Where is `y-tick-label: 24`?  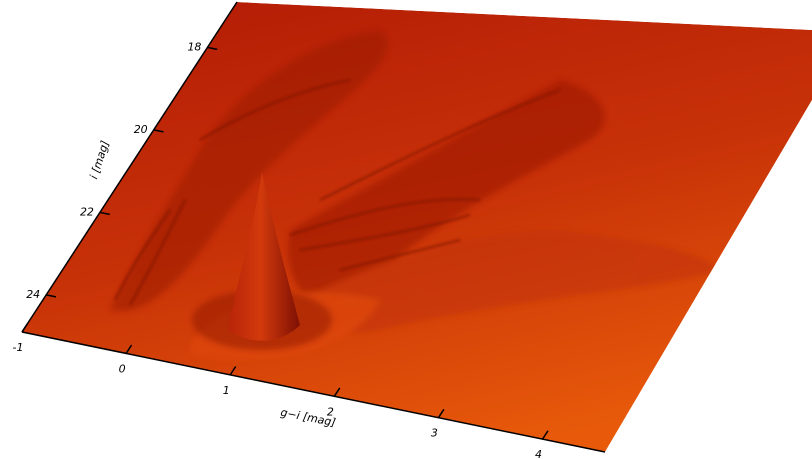 y-tick-label: 24 is located at coordinates (33, 294).